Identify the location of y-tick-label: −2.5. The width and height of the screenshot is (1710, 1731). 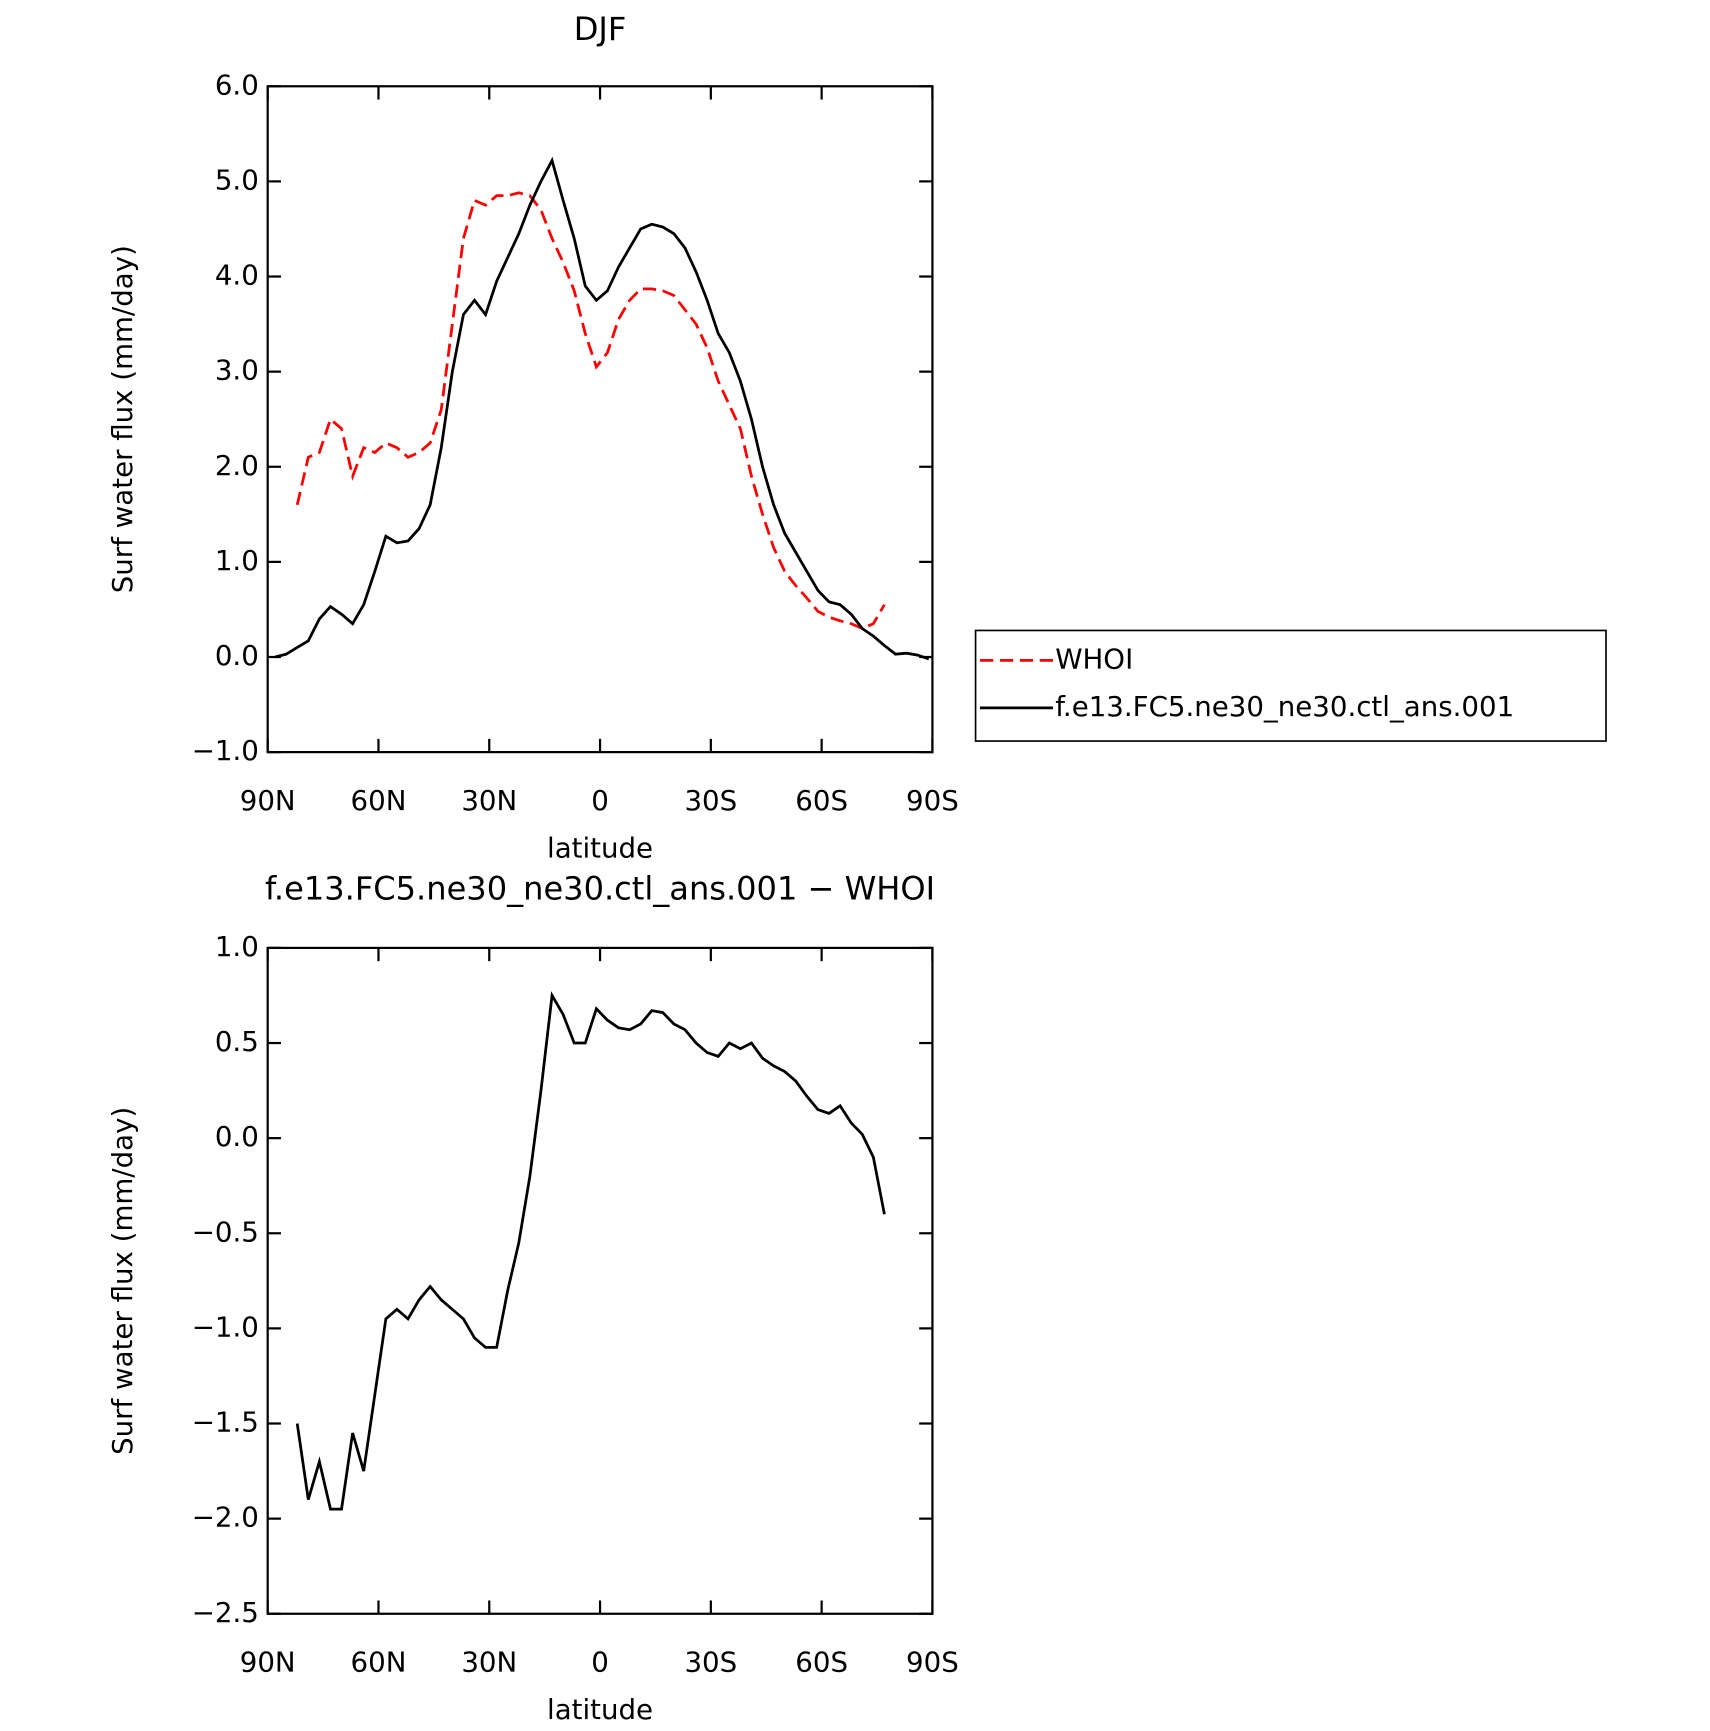
(225, 1612).